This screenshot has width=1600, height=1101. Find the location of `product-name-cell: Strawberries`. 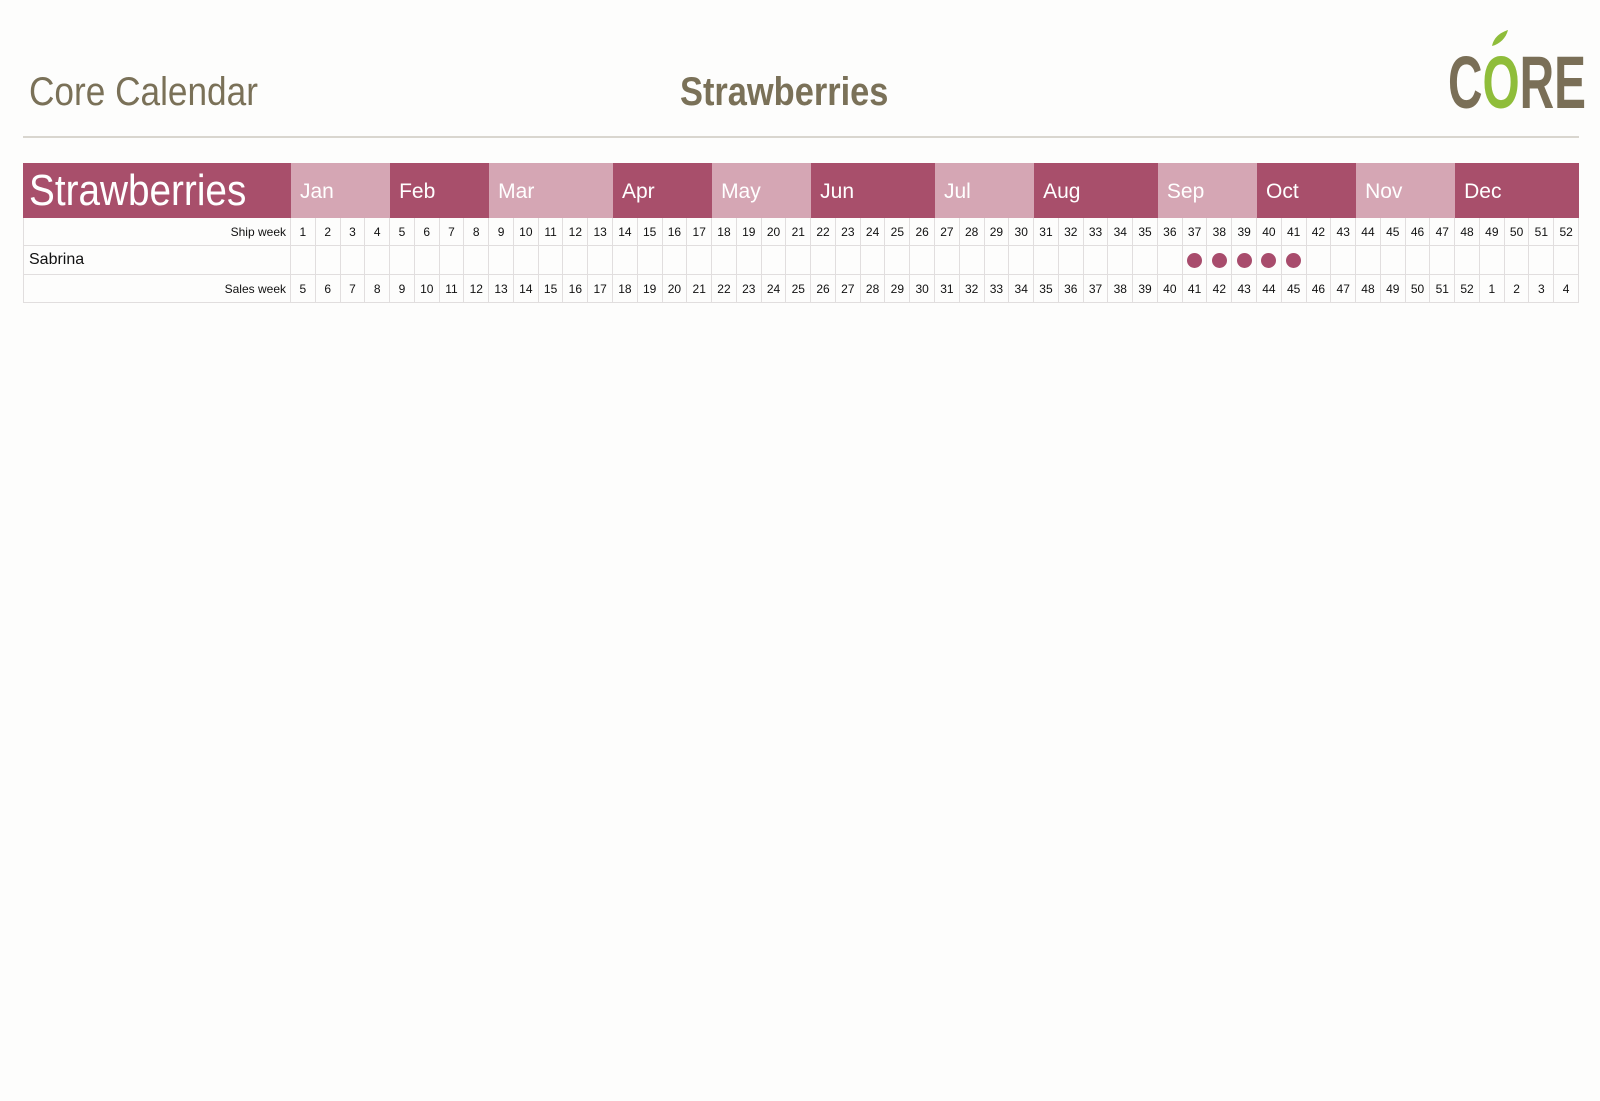

product-name-cell: Strawberries is located at coordinates (157, 190).